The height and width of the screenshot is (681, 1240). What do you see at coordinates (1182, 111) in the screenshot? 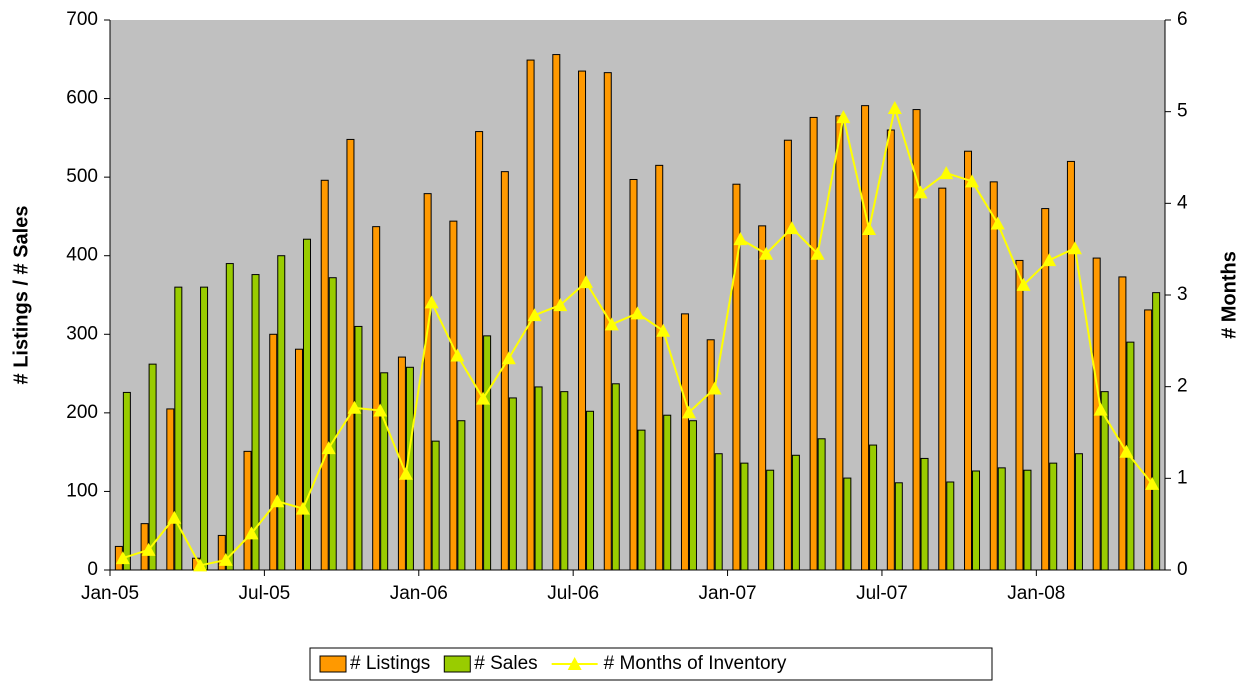
I see `y2-tick-label: 5` at bounding box center [1182, 111].